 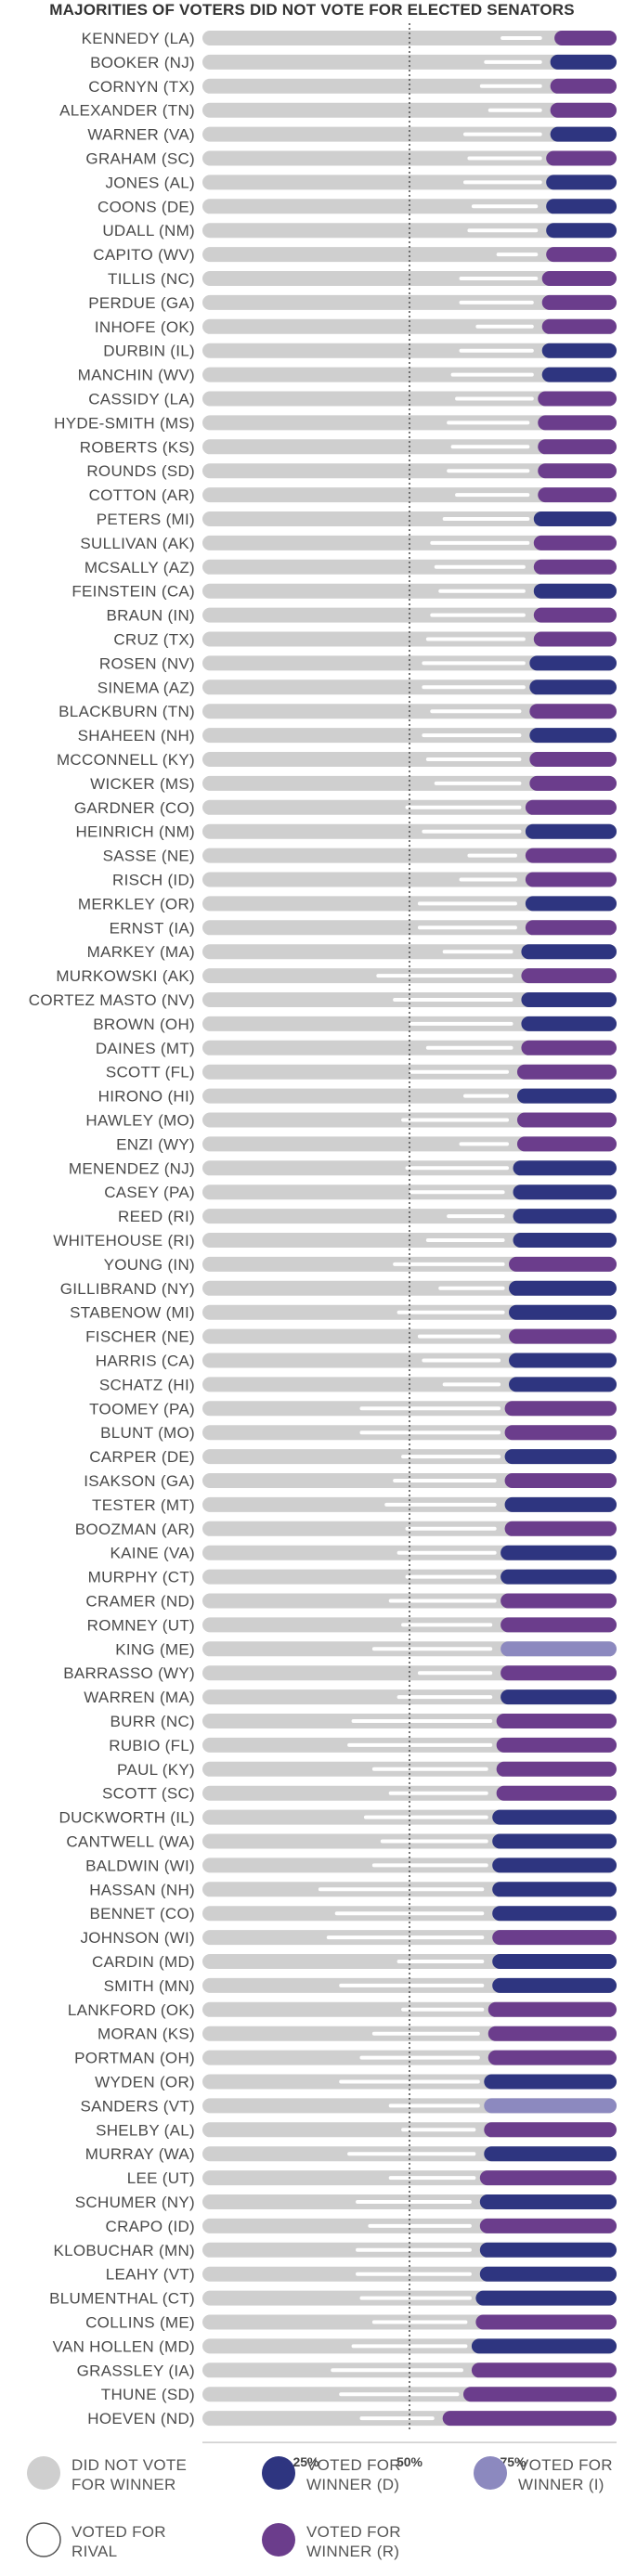 I want to click on senator-row: HIRONO (HI), so click(x=357, y=1097).